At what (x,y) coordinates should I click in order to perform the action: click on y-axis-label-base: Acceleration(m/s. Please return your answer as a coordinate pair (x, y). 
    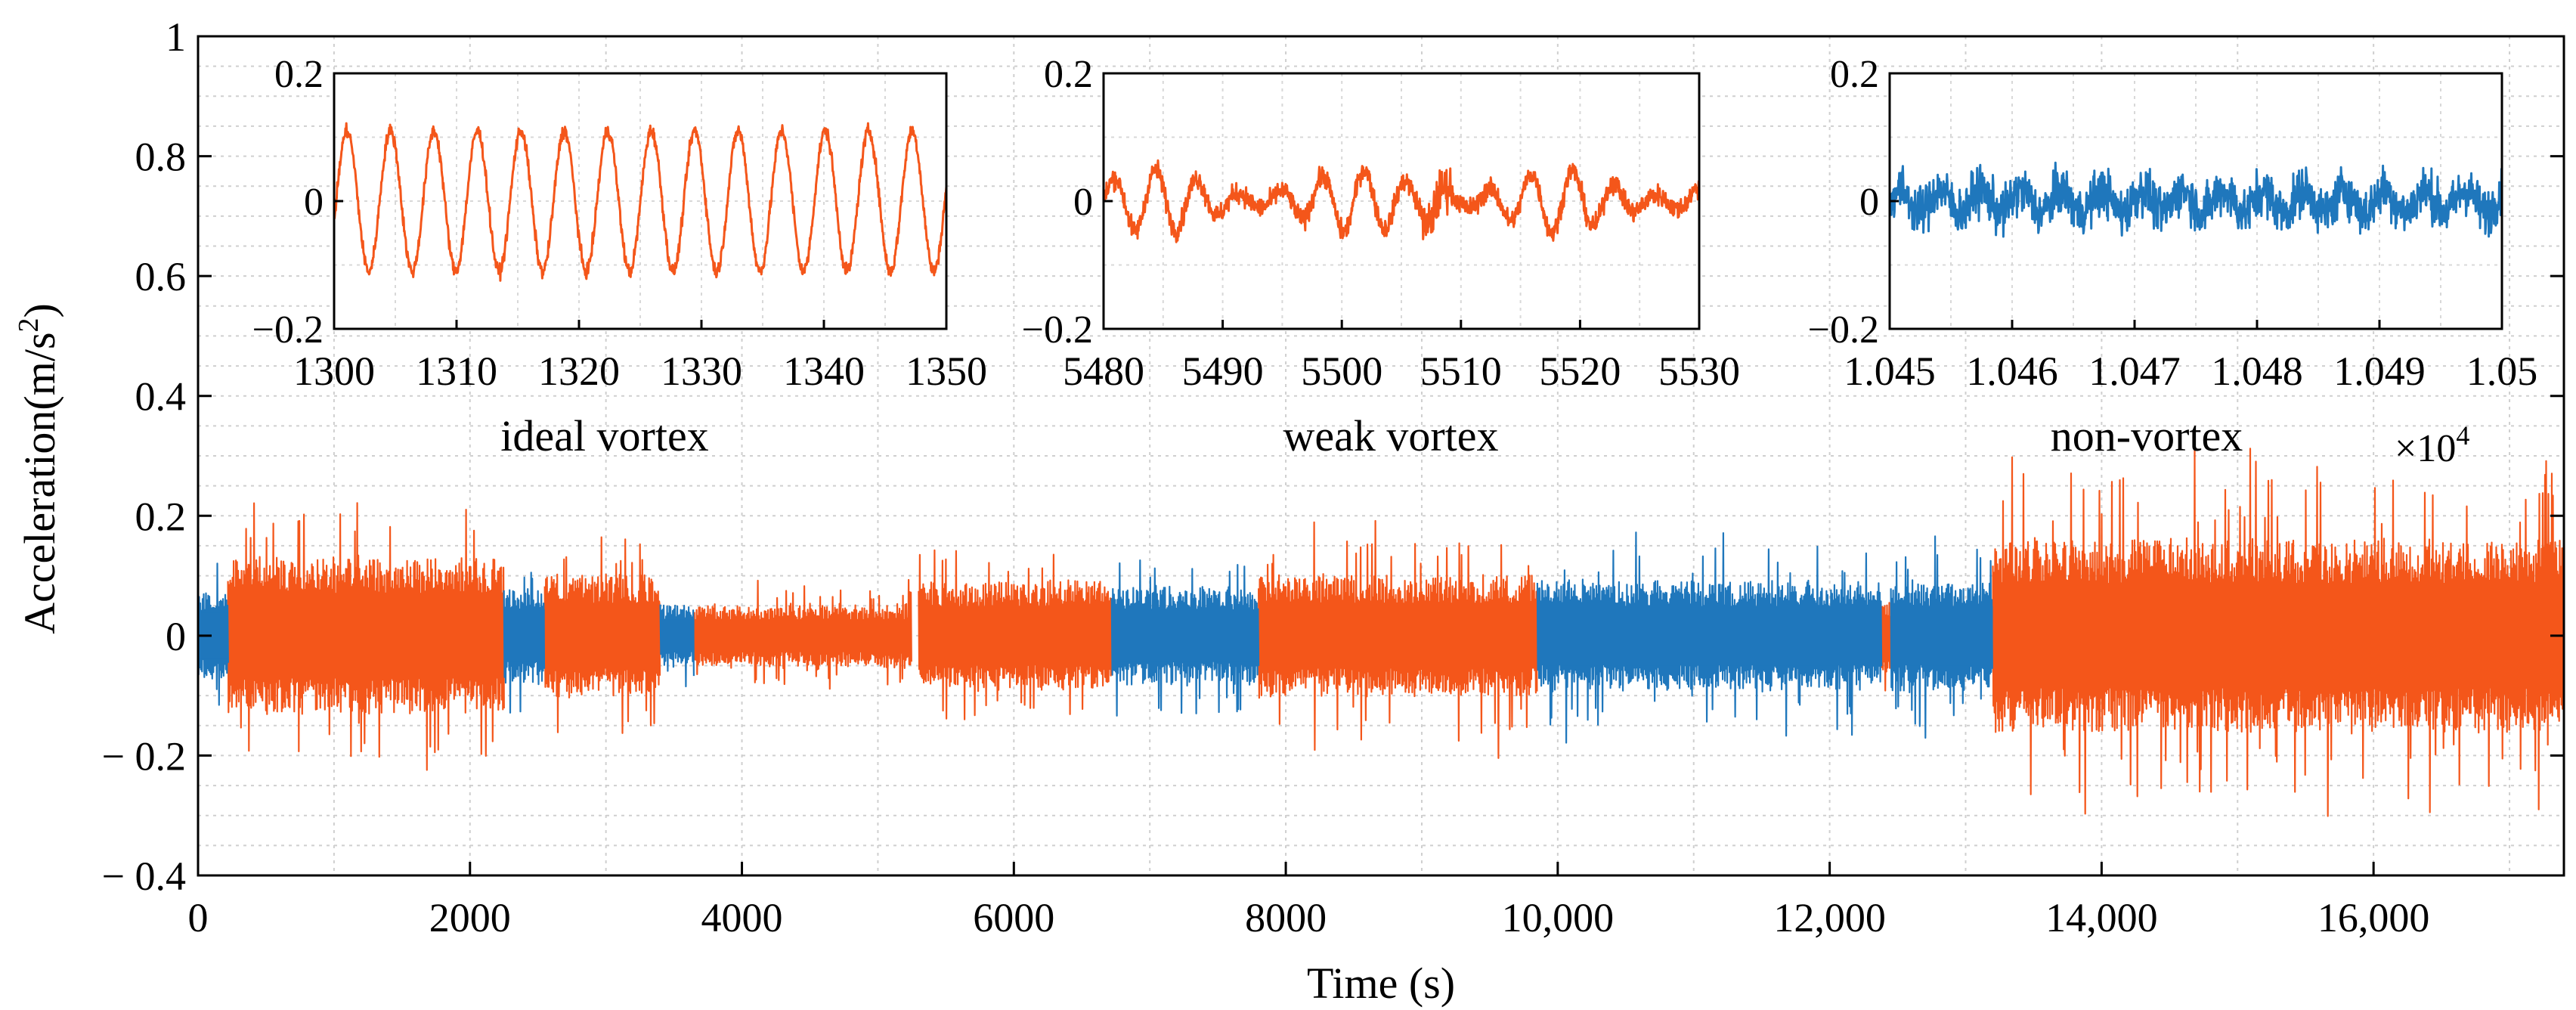
    Looking at the image, I should click on (39, 483).